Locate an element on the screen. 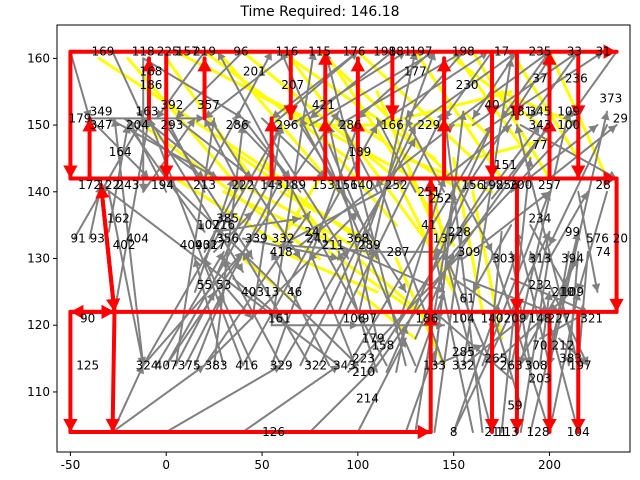  node-label-128: 125 is located at coordinates (87, 365).